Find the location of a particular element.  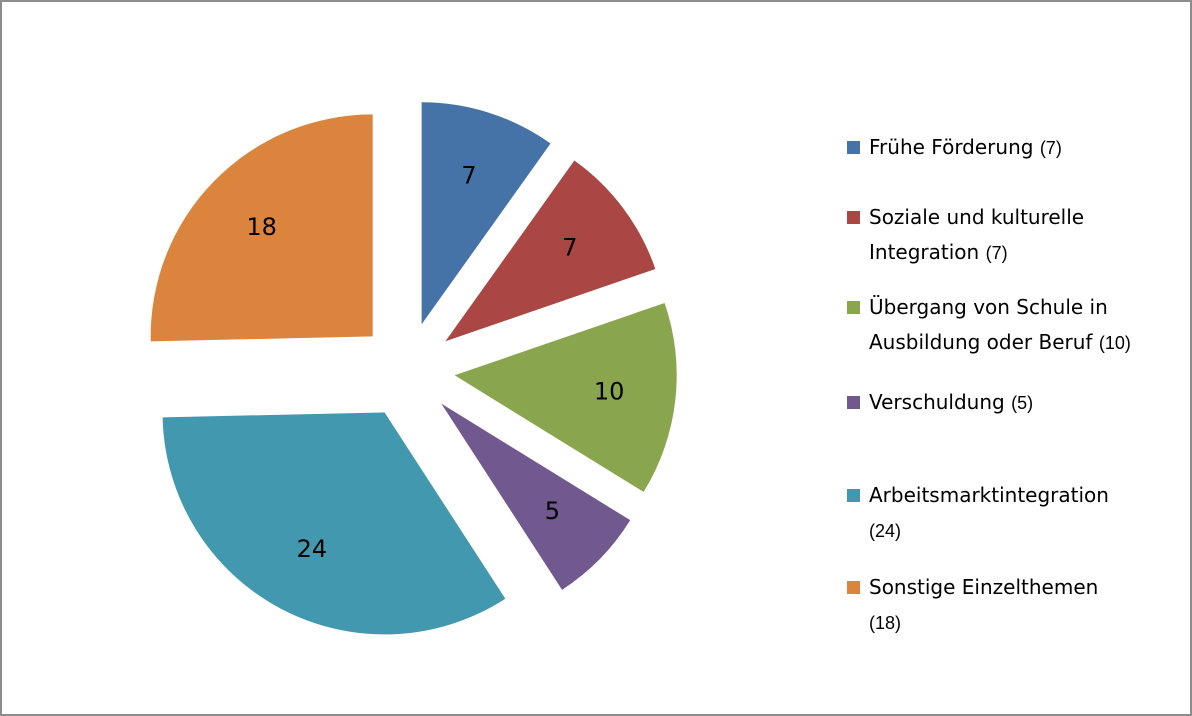

legend-count: (18) is located at coordinates (885, 623).